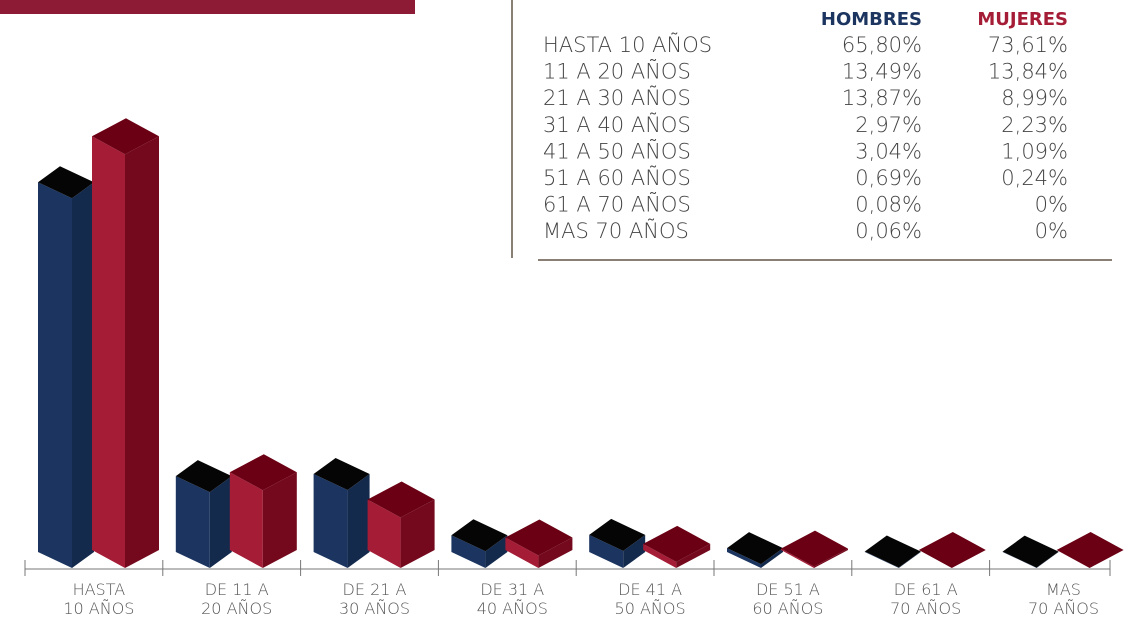  Describe the element at coordinates (1028, 72) in the screenshot. I see `table-value: 13,84%` at that location.